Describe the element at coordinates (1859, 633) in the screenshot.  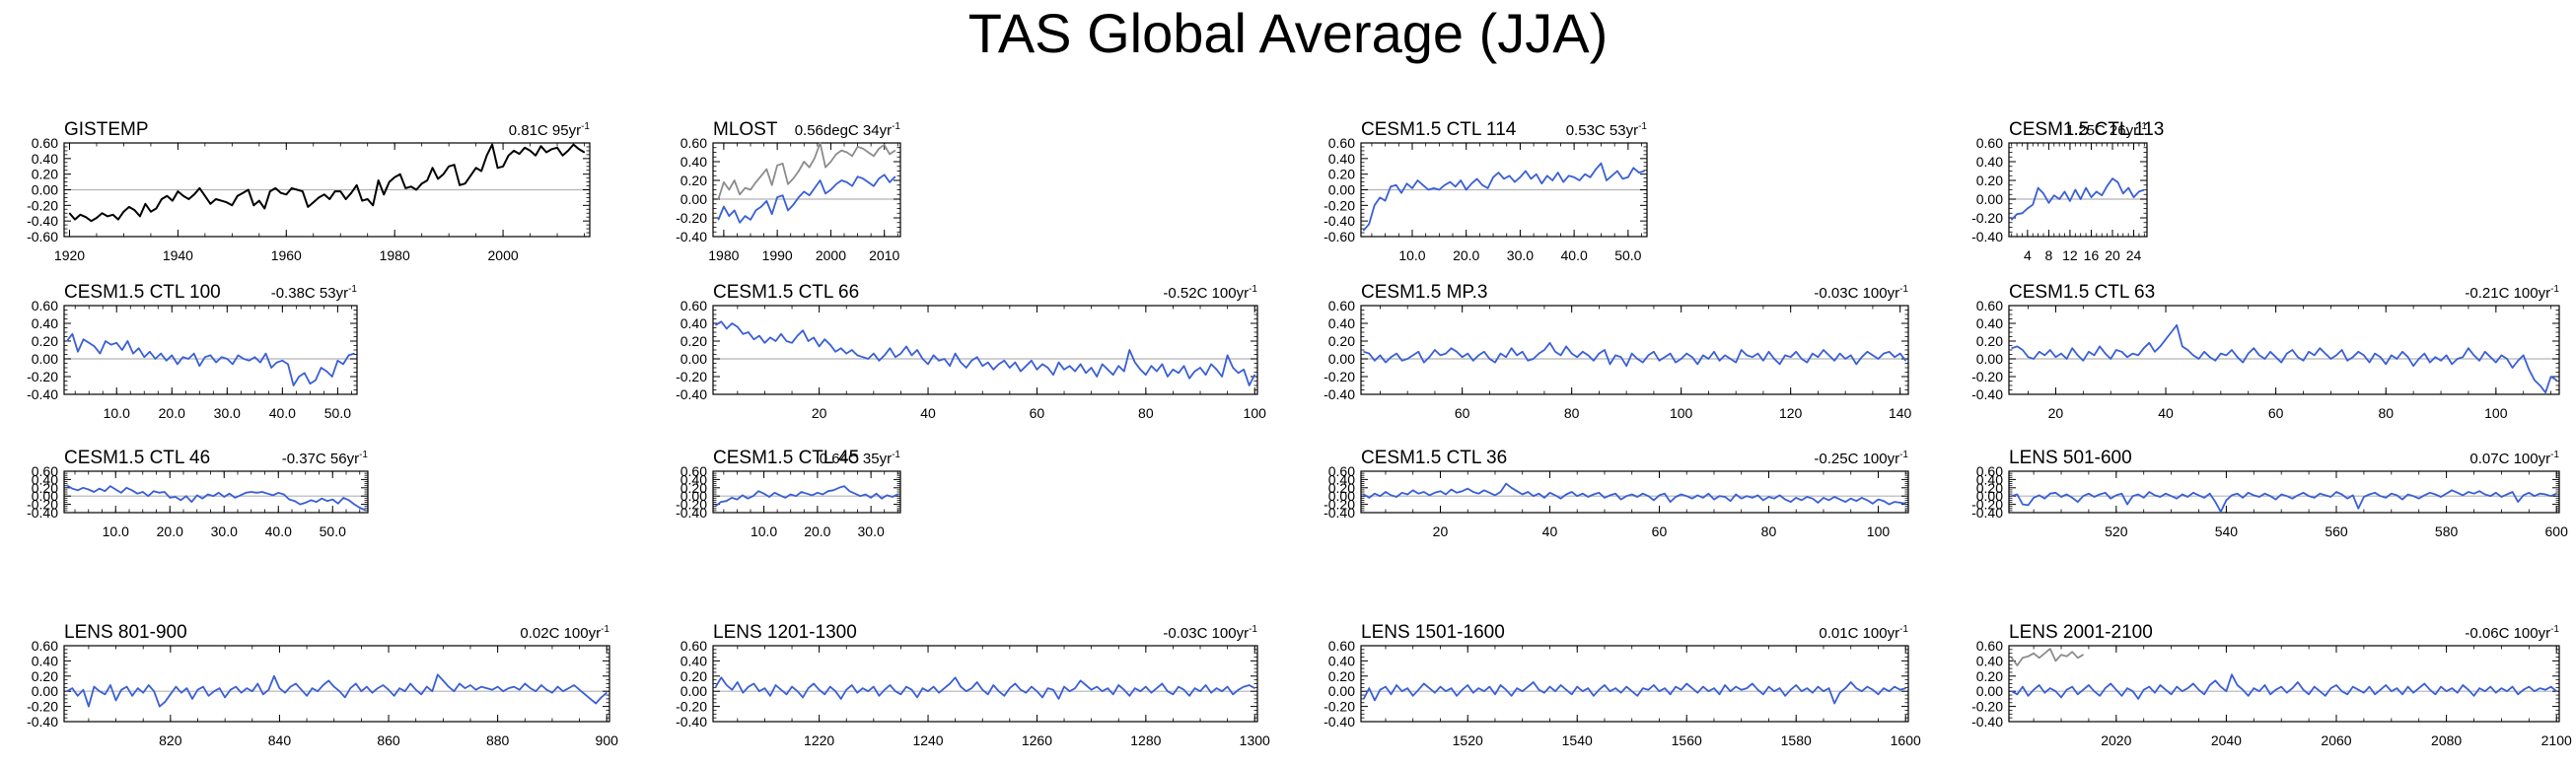
I see `trend-value: 0.01C 100yr` at that location.